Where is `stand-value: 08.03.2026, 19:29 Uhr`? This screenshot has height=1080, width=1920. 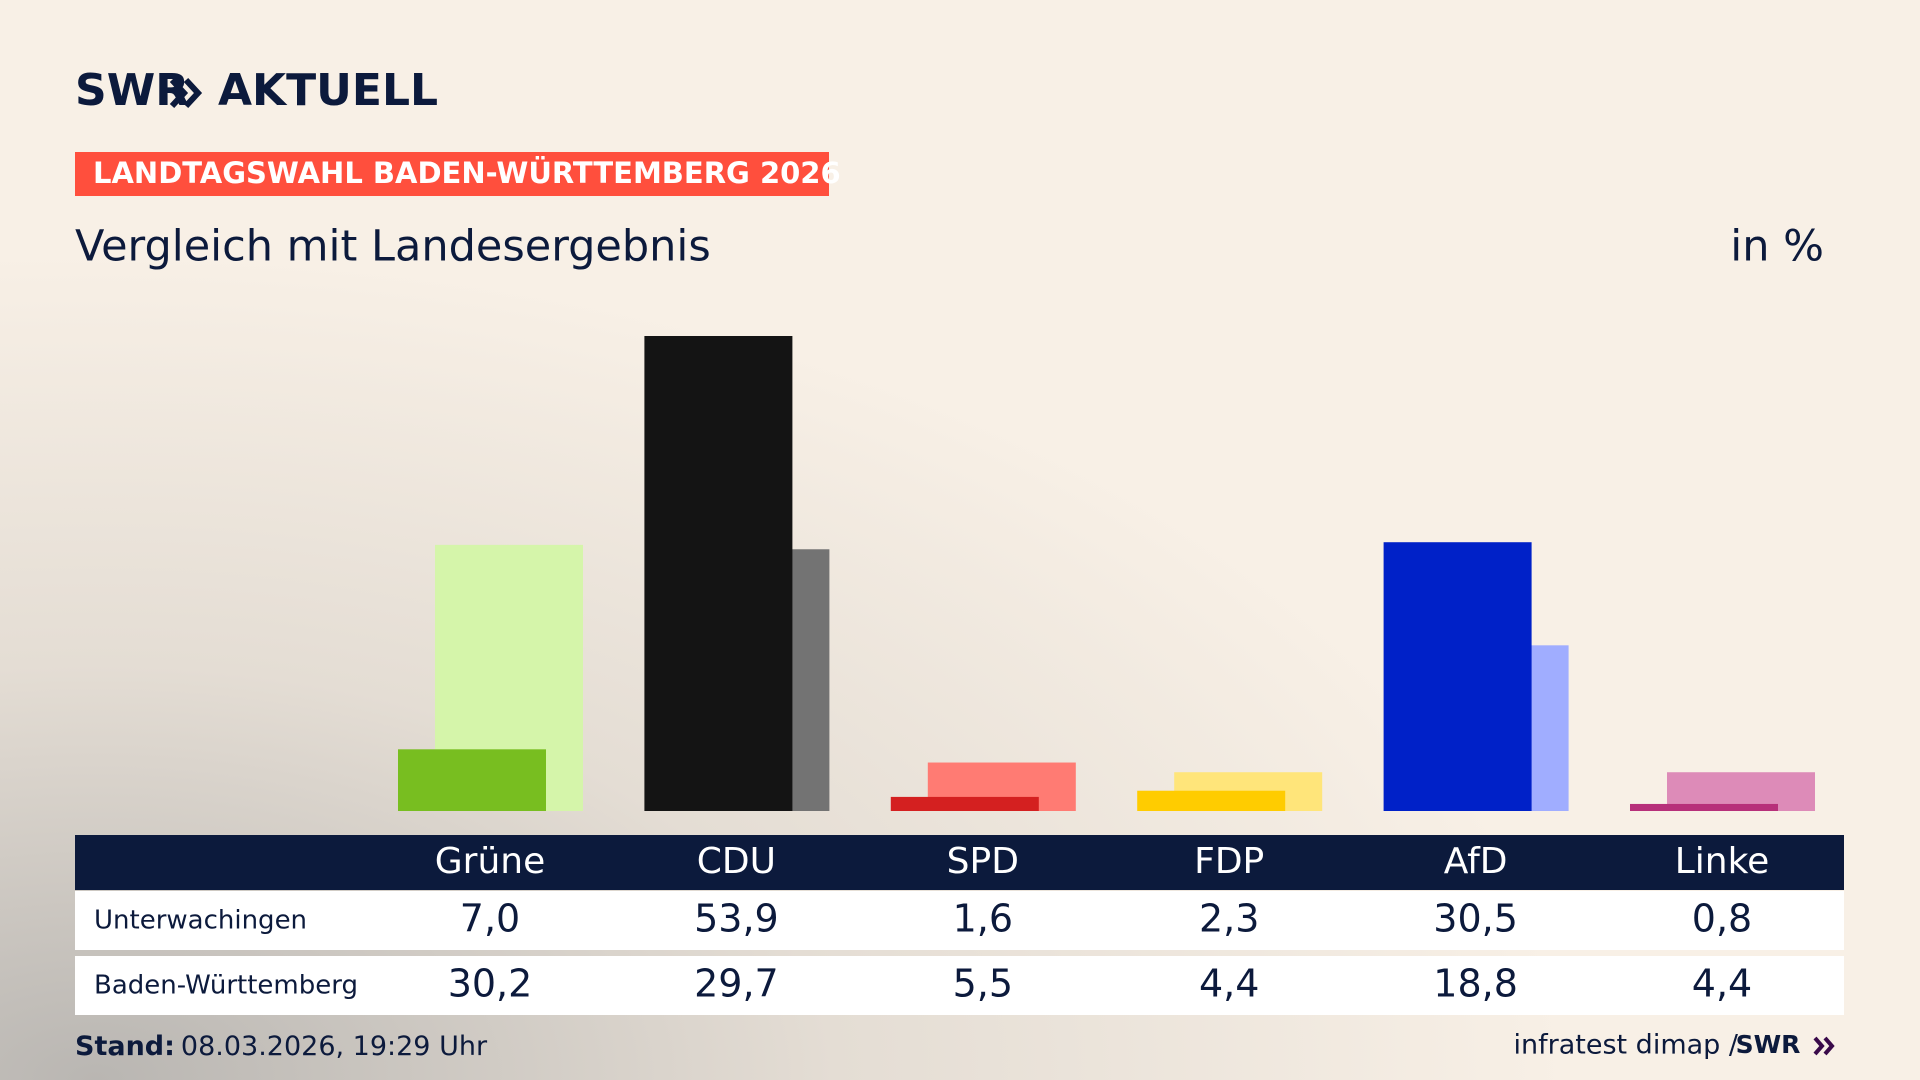 stand-value: 08.03.2026, 19:29 Uhr is located at coordinates (334, 1046).